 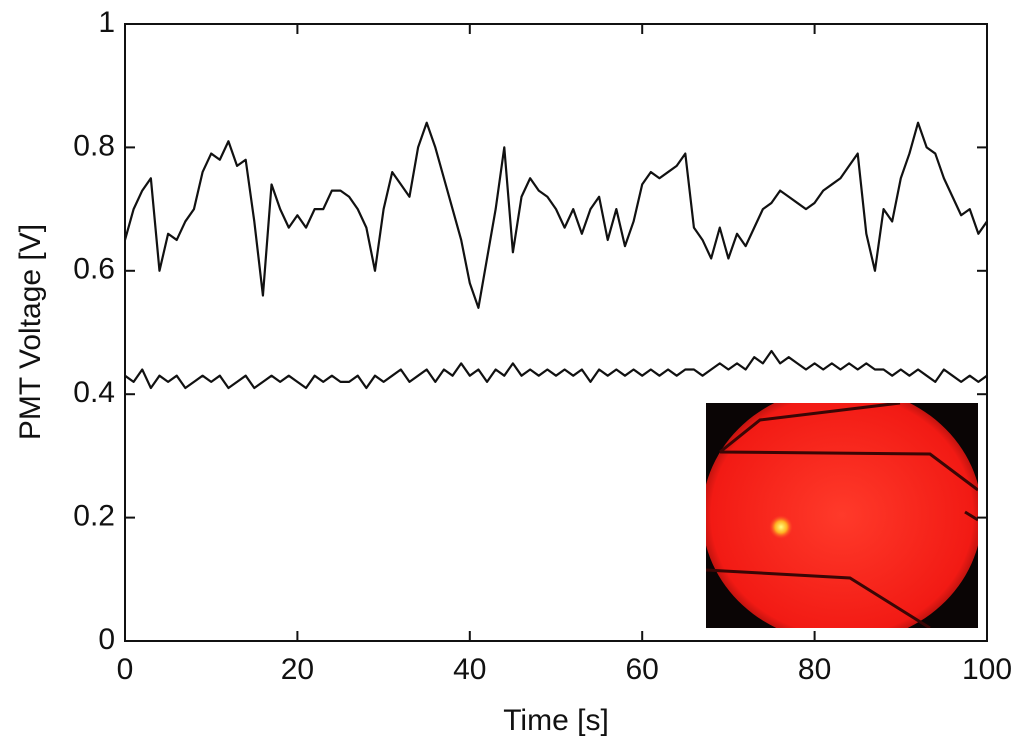 What do you see at coordinates (556, 720) in the screenshot?
I see `x-axis-label: Time [s]` at bounding box center [556, 720].